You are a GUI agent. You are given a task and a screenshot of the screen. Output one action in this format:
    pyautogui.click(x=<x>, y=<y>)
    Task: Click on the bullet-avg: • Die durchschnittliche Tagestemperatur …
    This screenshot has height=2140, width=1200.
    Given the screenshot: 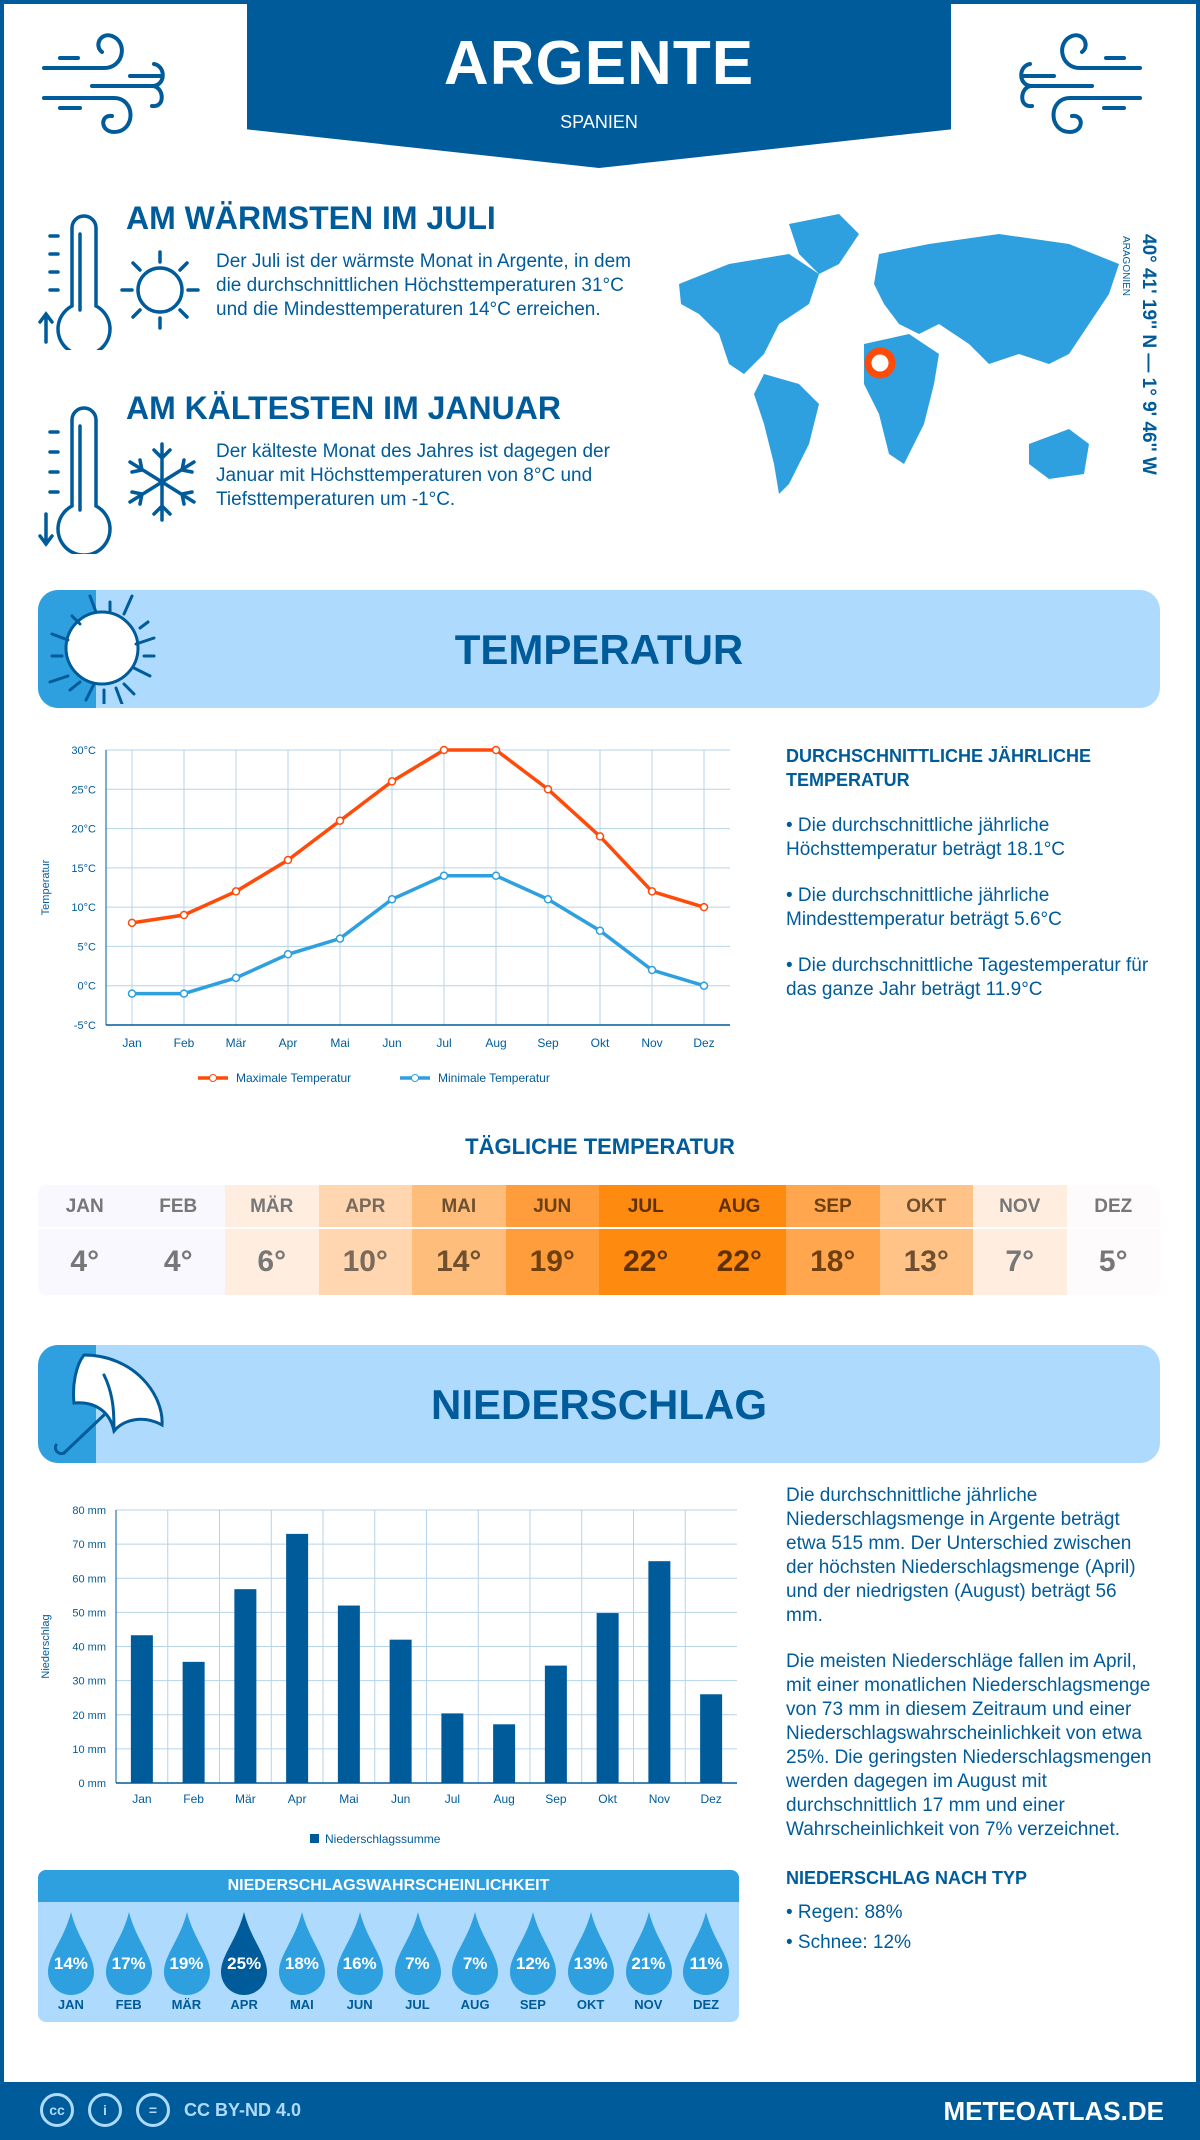 What is the action you would take?
    pyautogui.click(x=967, y=977)
    